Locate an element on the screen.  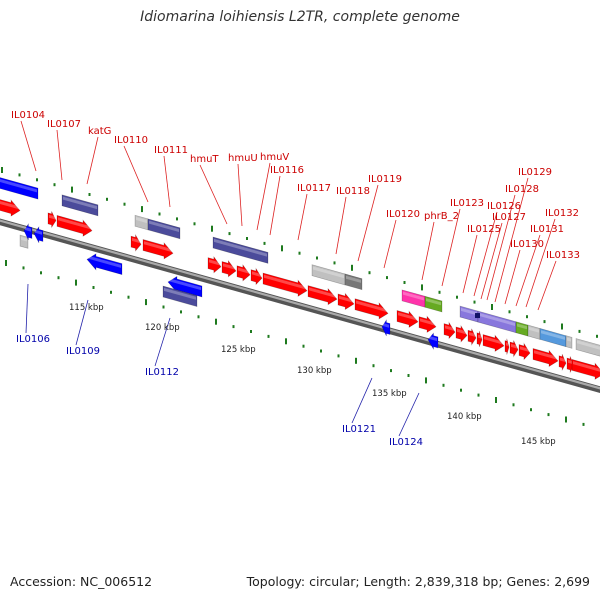
leader-il0109 is located at coordinates (82, 322).